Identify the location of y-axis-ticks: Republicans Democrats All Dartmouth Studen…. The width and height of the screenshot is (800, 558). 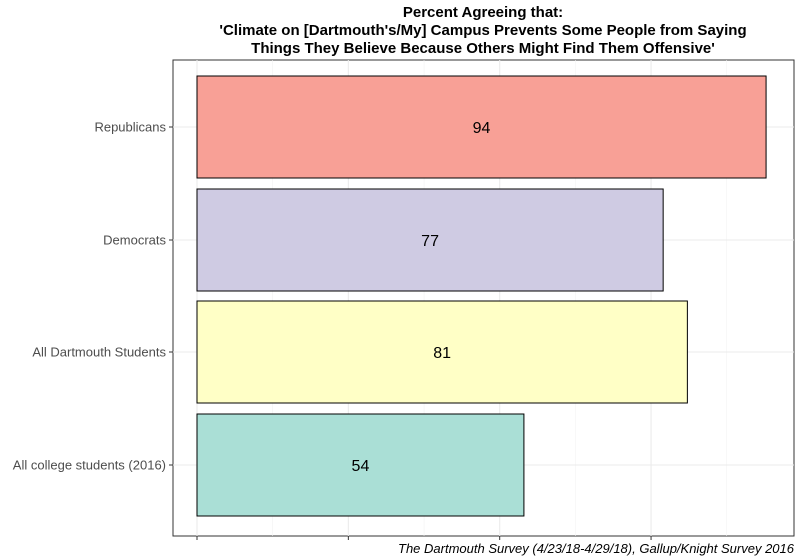
(93, 296).